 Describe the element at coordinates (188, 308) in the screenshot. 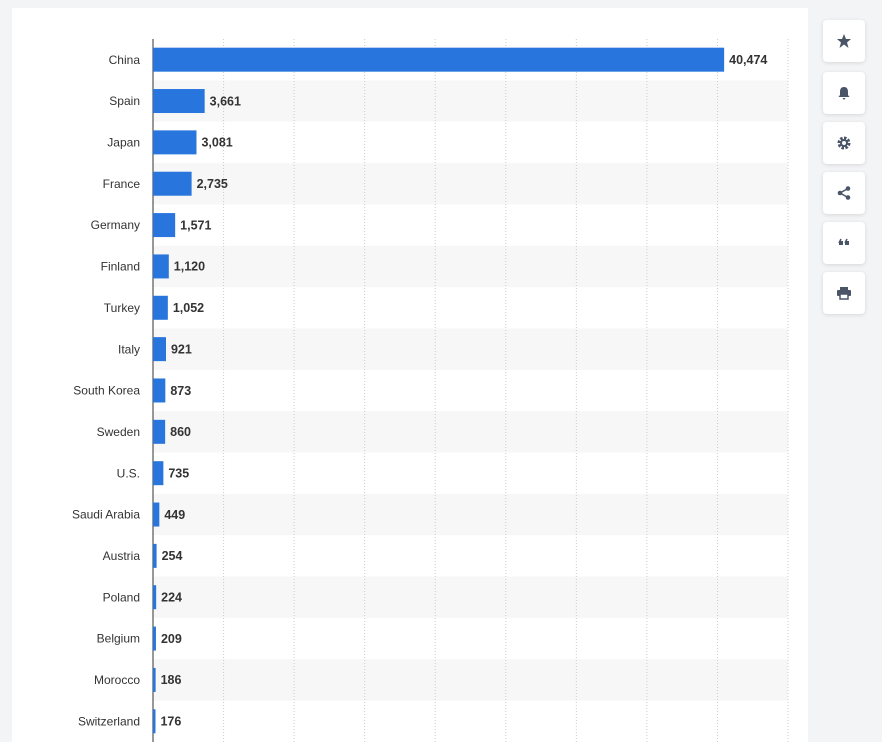

I see `value-label: 1,052` at that location.